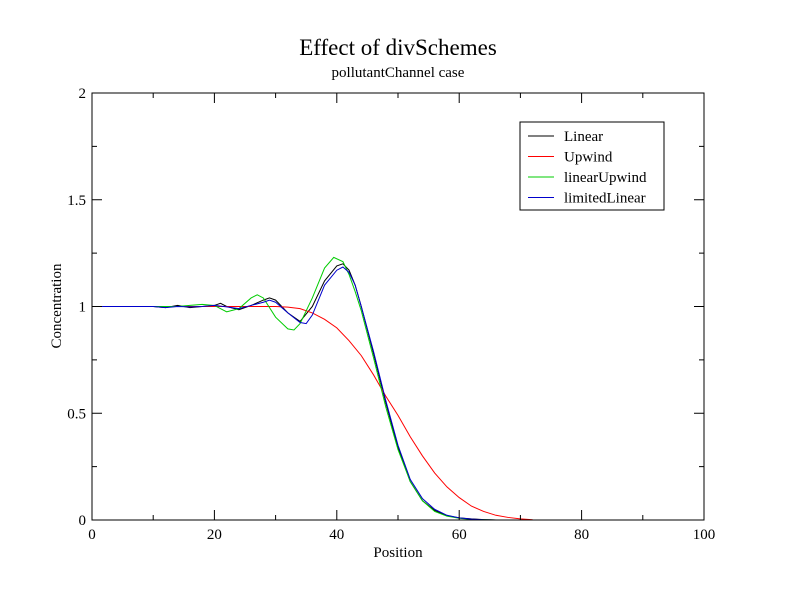  Describe the element at coordinates (76, 201) in the screenshot. I see `y-tick-label: 1.5` at that location.